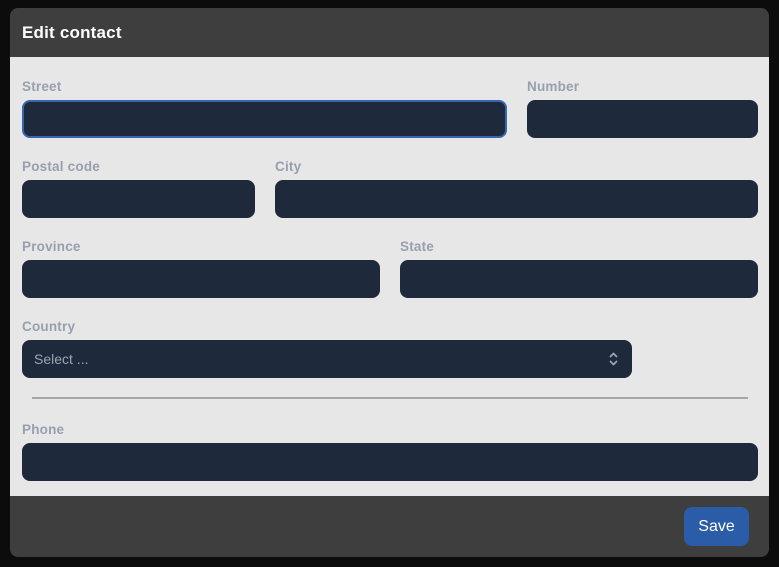 Image resolution: width=779 pixels, height=567 pixels. I want to click on province-label: Province, so click(51, 246).